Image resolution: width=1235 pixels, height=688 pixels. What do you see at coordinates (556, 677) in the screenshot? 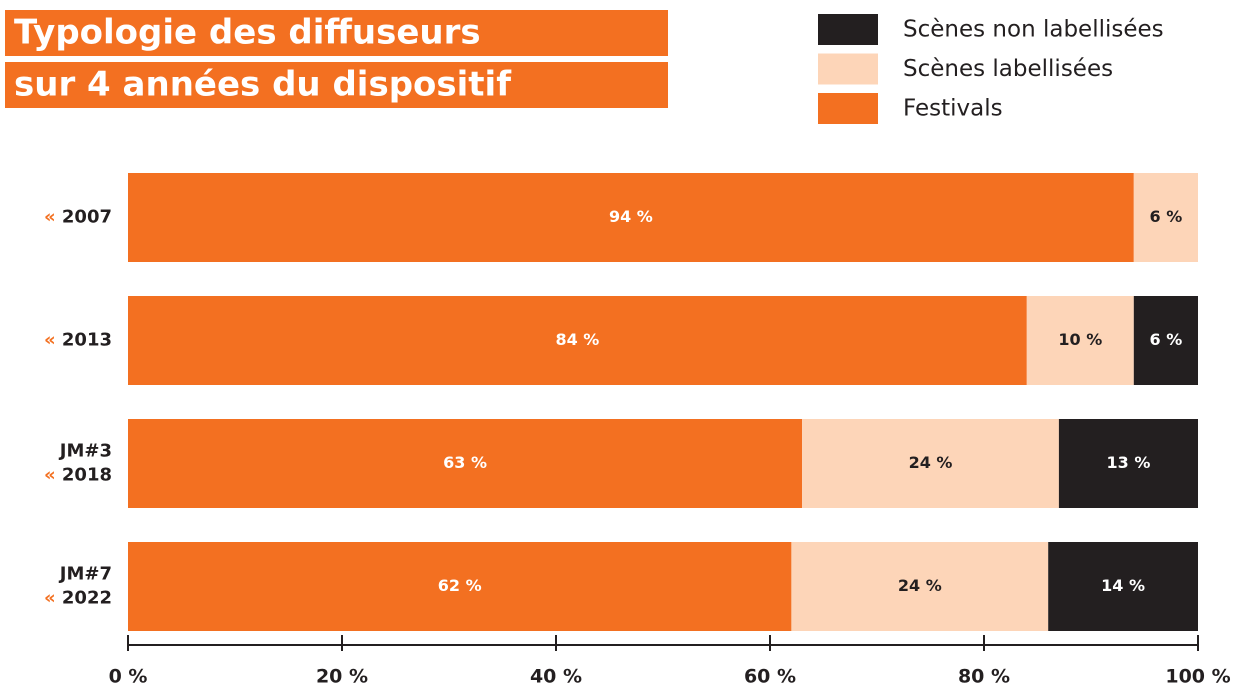
I see `x-tick-label: 40 %` at bounding box center [556, 677].